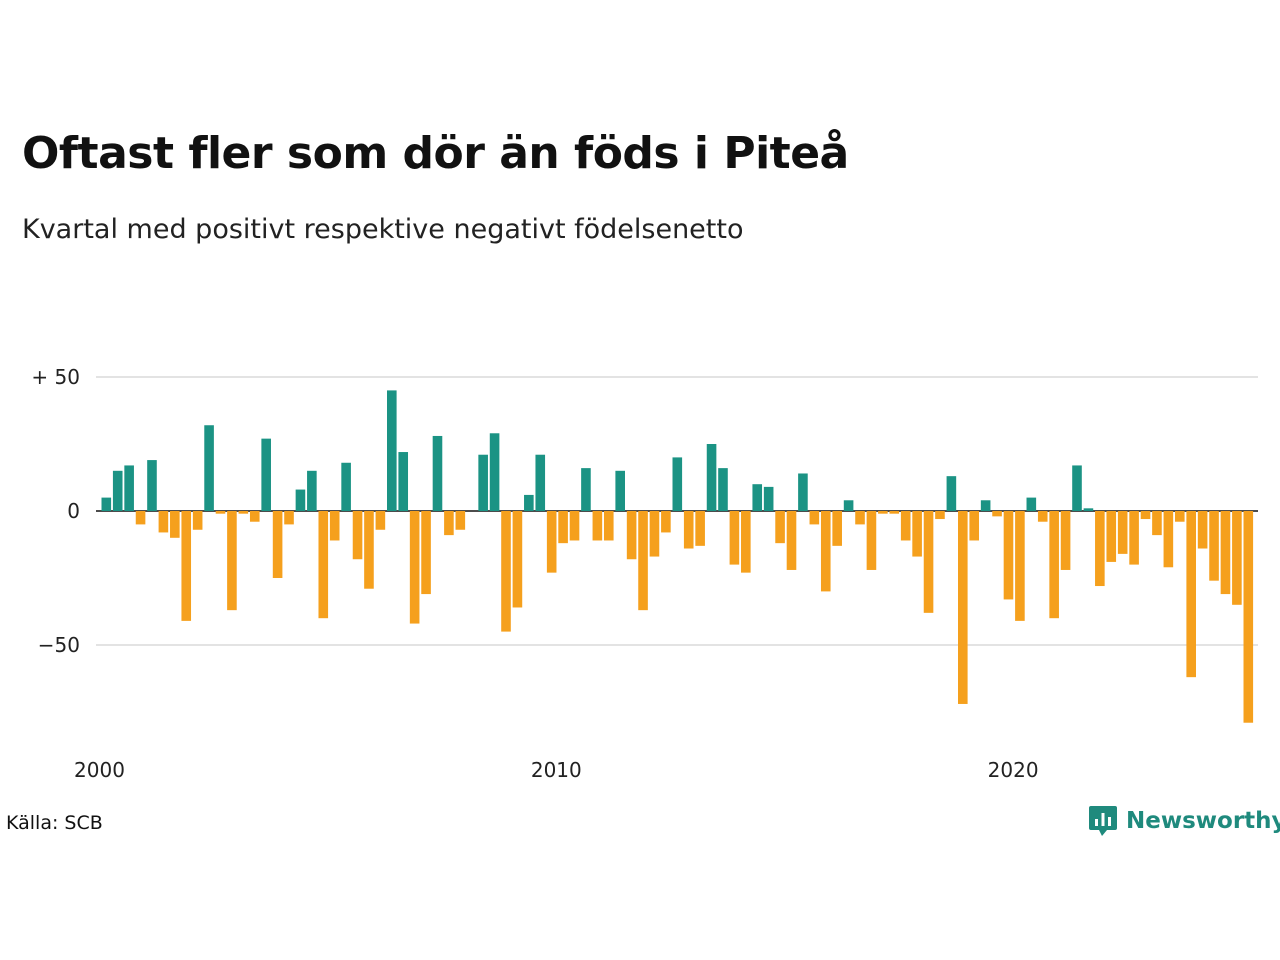  What do you see at coordinates (59, 645) in the screenshot?
I see `y-tick-label: −50` at bounding box center [59, 645].